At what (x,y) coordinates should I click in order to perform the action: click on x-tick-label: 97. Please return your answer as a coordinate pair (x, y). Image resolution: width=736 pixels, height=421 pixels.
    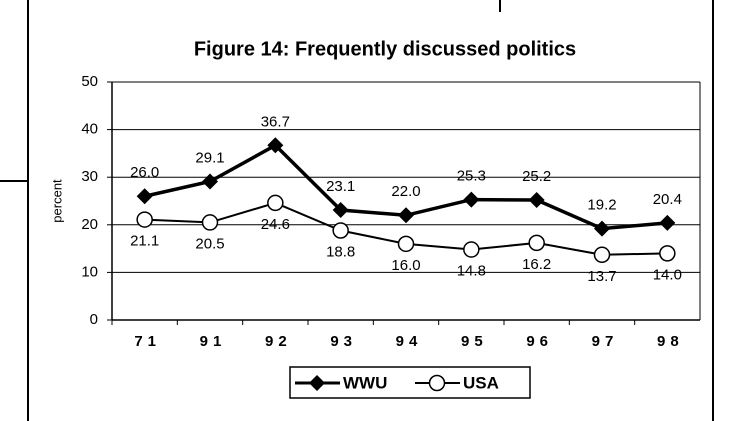
    Looking at the image, I should click on (605, 341).